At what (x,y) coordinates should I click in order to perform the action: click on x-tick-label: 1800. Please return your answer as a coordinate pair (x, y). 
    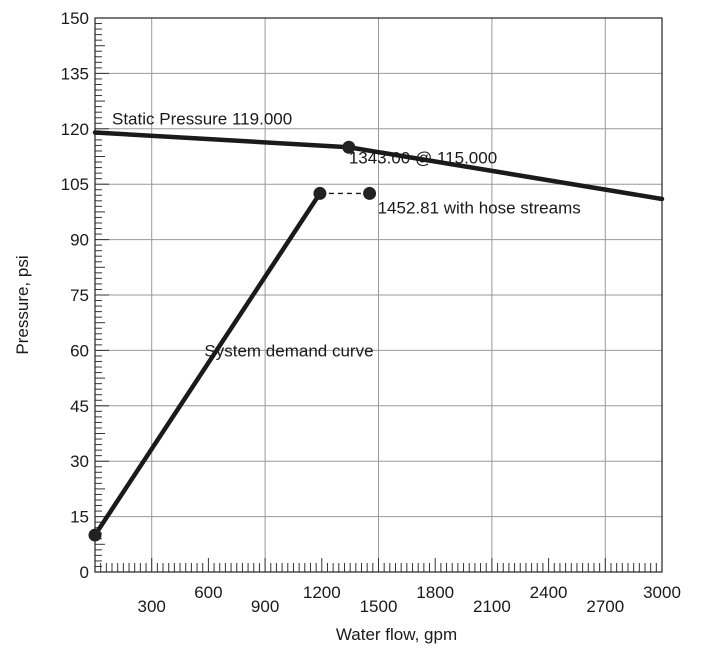
    Looking at the image, I should click on (435, 592).